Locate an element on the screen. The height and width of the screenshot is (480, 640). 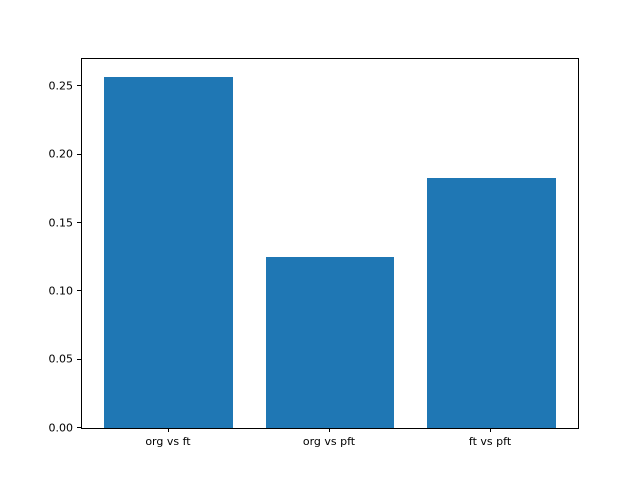
y-tick-label: 0.10 is located at coordinates (61, 291).